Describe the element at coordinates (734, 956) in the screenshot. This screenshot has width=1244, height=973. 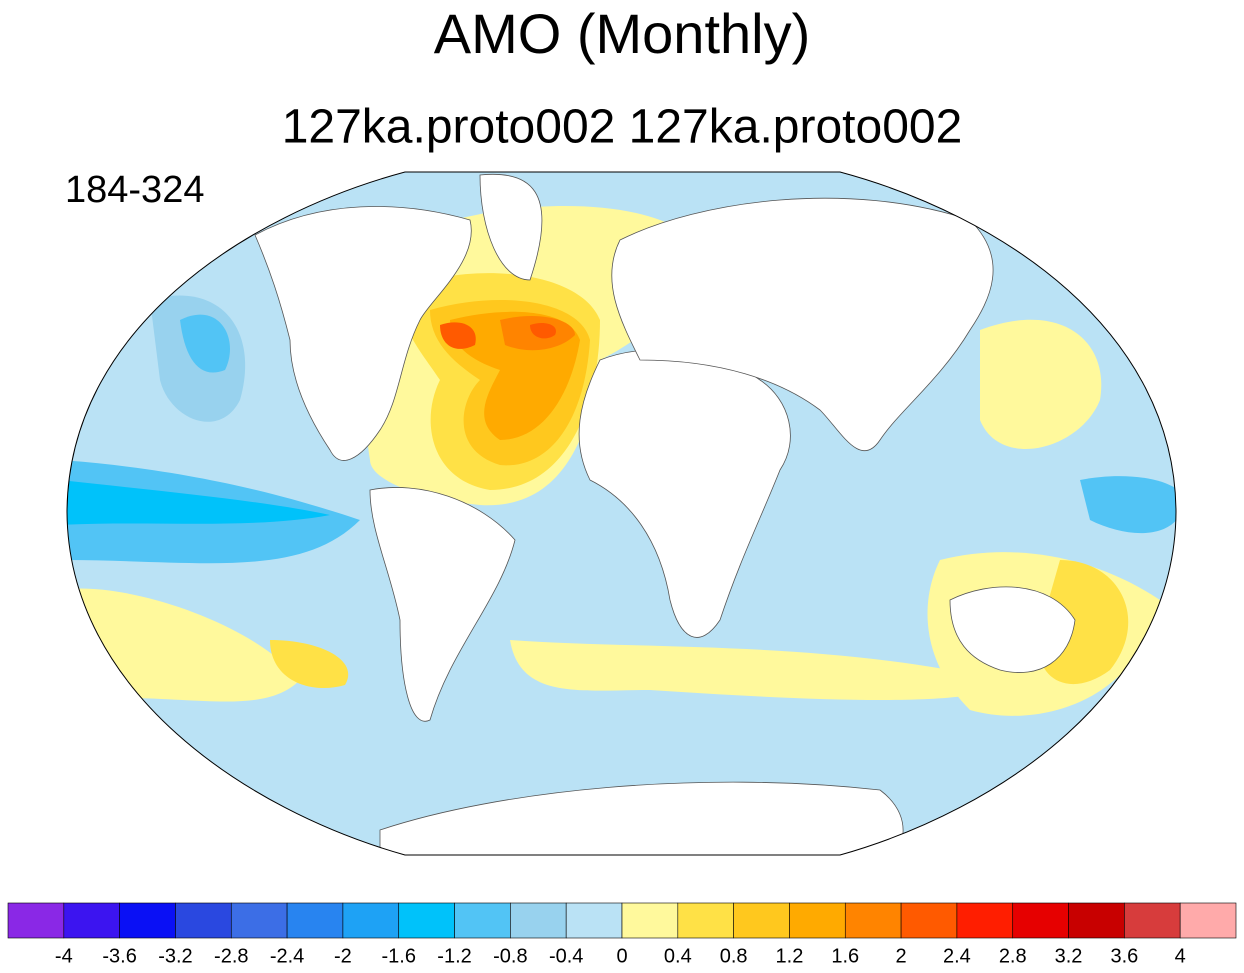
I see `colorbar-label: 0.8` at that location.